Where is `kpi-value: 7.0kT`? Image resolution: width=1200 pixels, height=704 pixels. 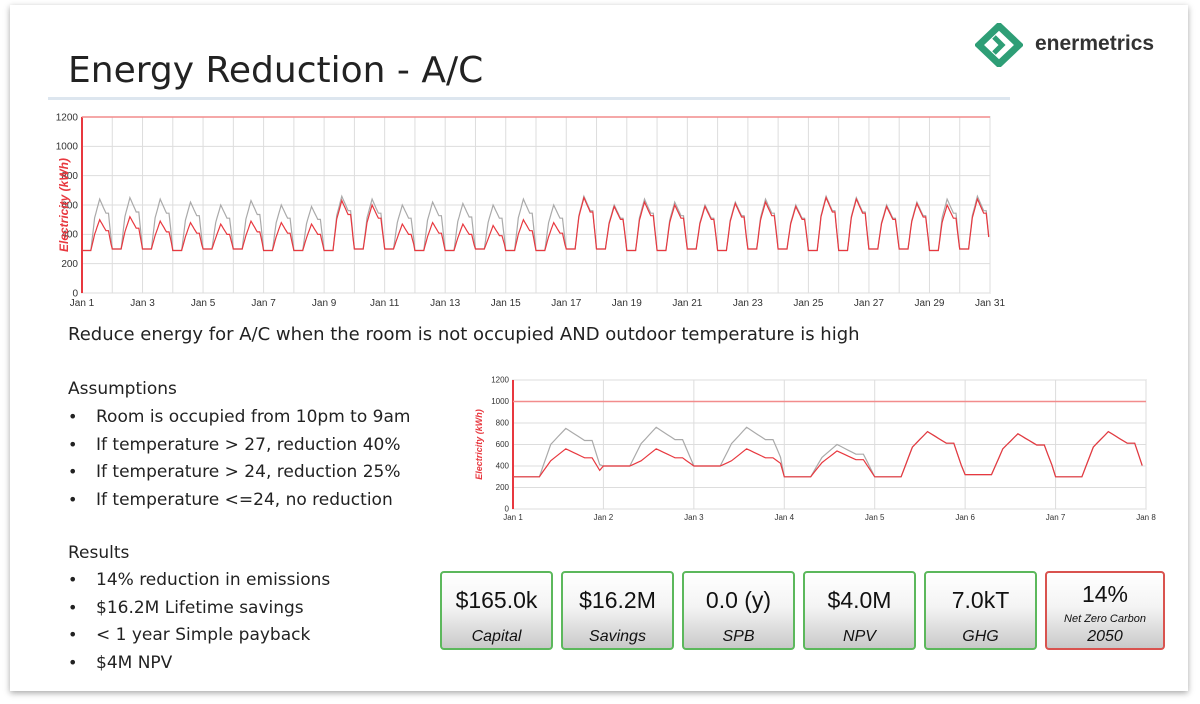
kpi-value: 7.0kT is located at coordinates (980, 600).